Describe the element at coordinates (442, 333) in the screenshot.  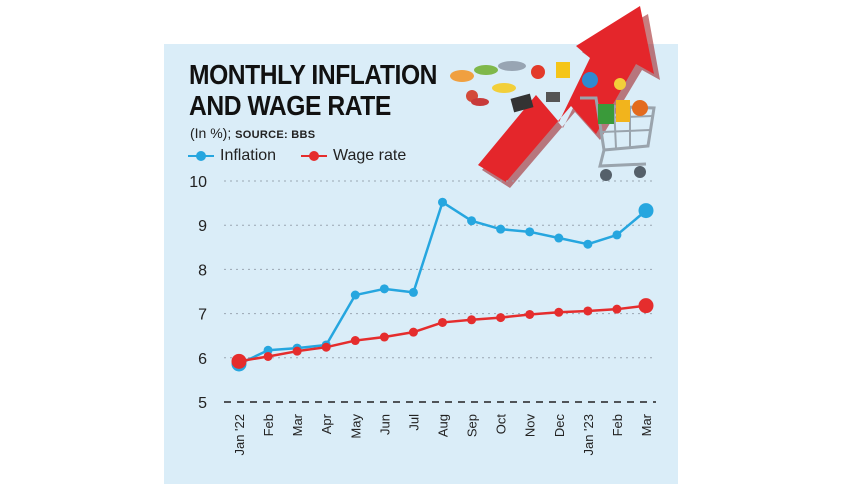
I see `series-wage-rate` at that location.